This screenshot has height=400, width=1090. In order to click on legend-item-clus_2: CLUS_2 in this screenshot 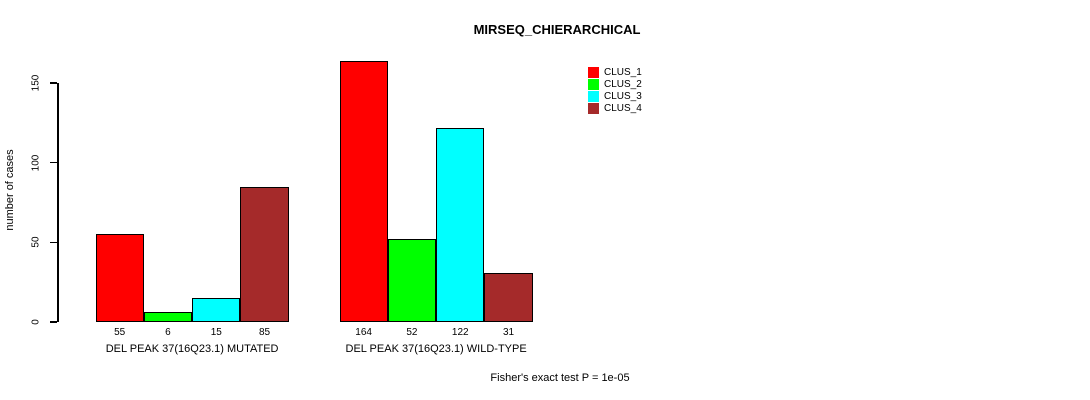, I will do `click(615, 84)`.